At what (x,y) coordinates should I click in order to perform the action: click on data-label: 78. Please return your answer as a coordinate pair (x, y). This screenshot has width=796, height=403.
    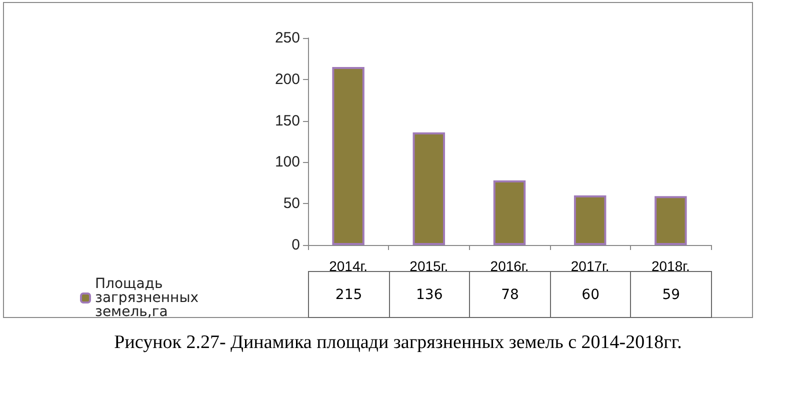
    Looking at the image, I should click on (510, 294).